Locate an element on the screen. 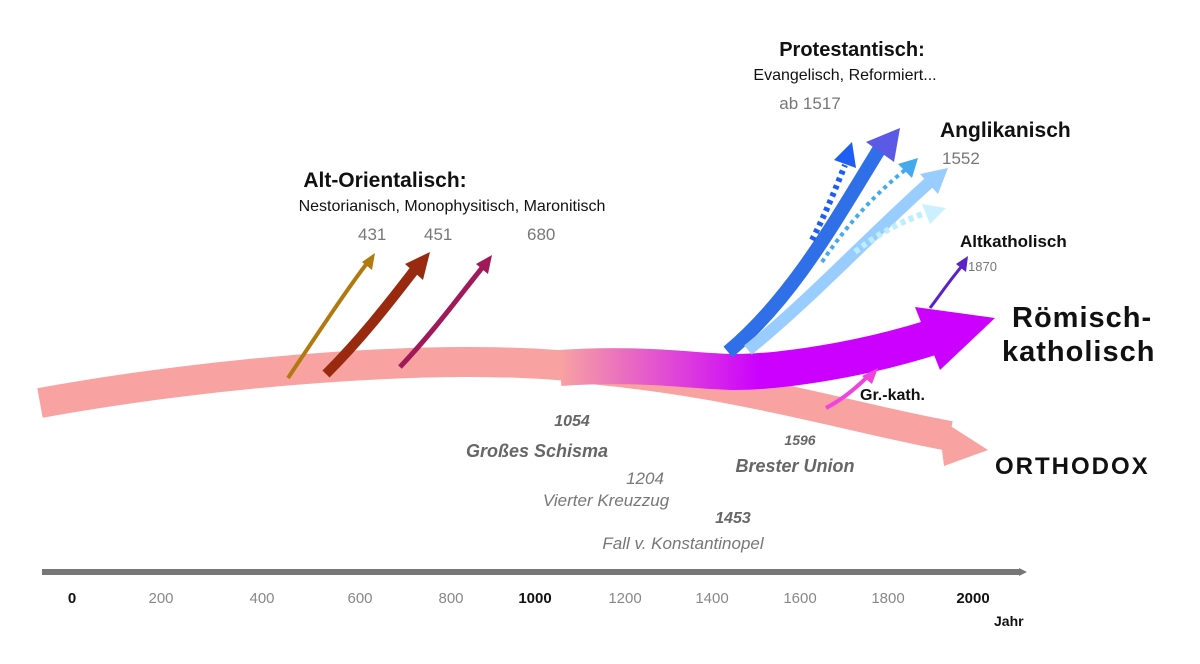  axis-tick-1200: 1200 is located at coordinates (625, 598).